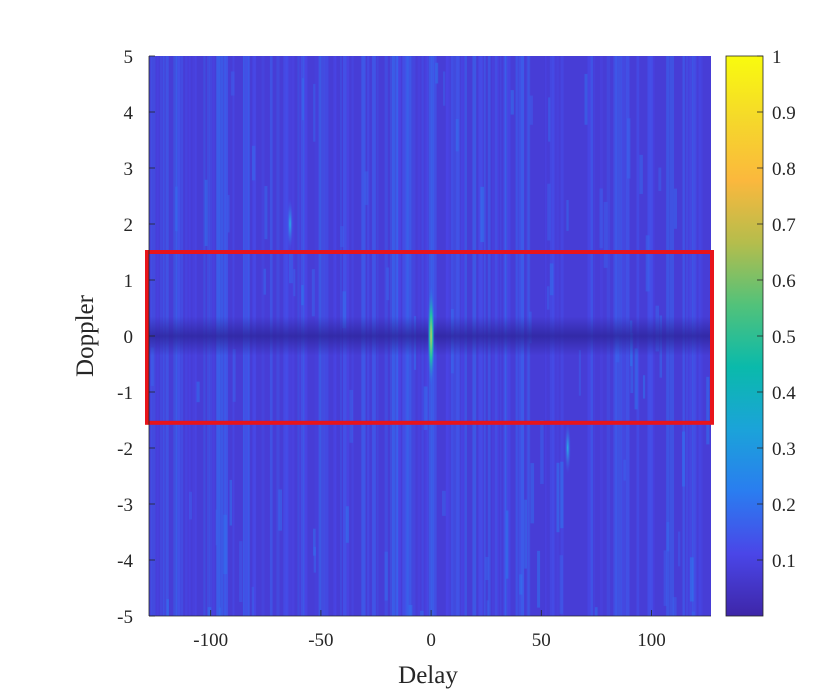  What do you see at coordinates (744, 336) in the screenshot?
I see `colorbar-gradient` at bounding box center [744, 336].